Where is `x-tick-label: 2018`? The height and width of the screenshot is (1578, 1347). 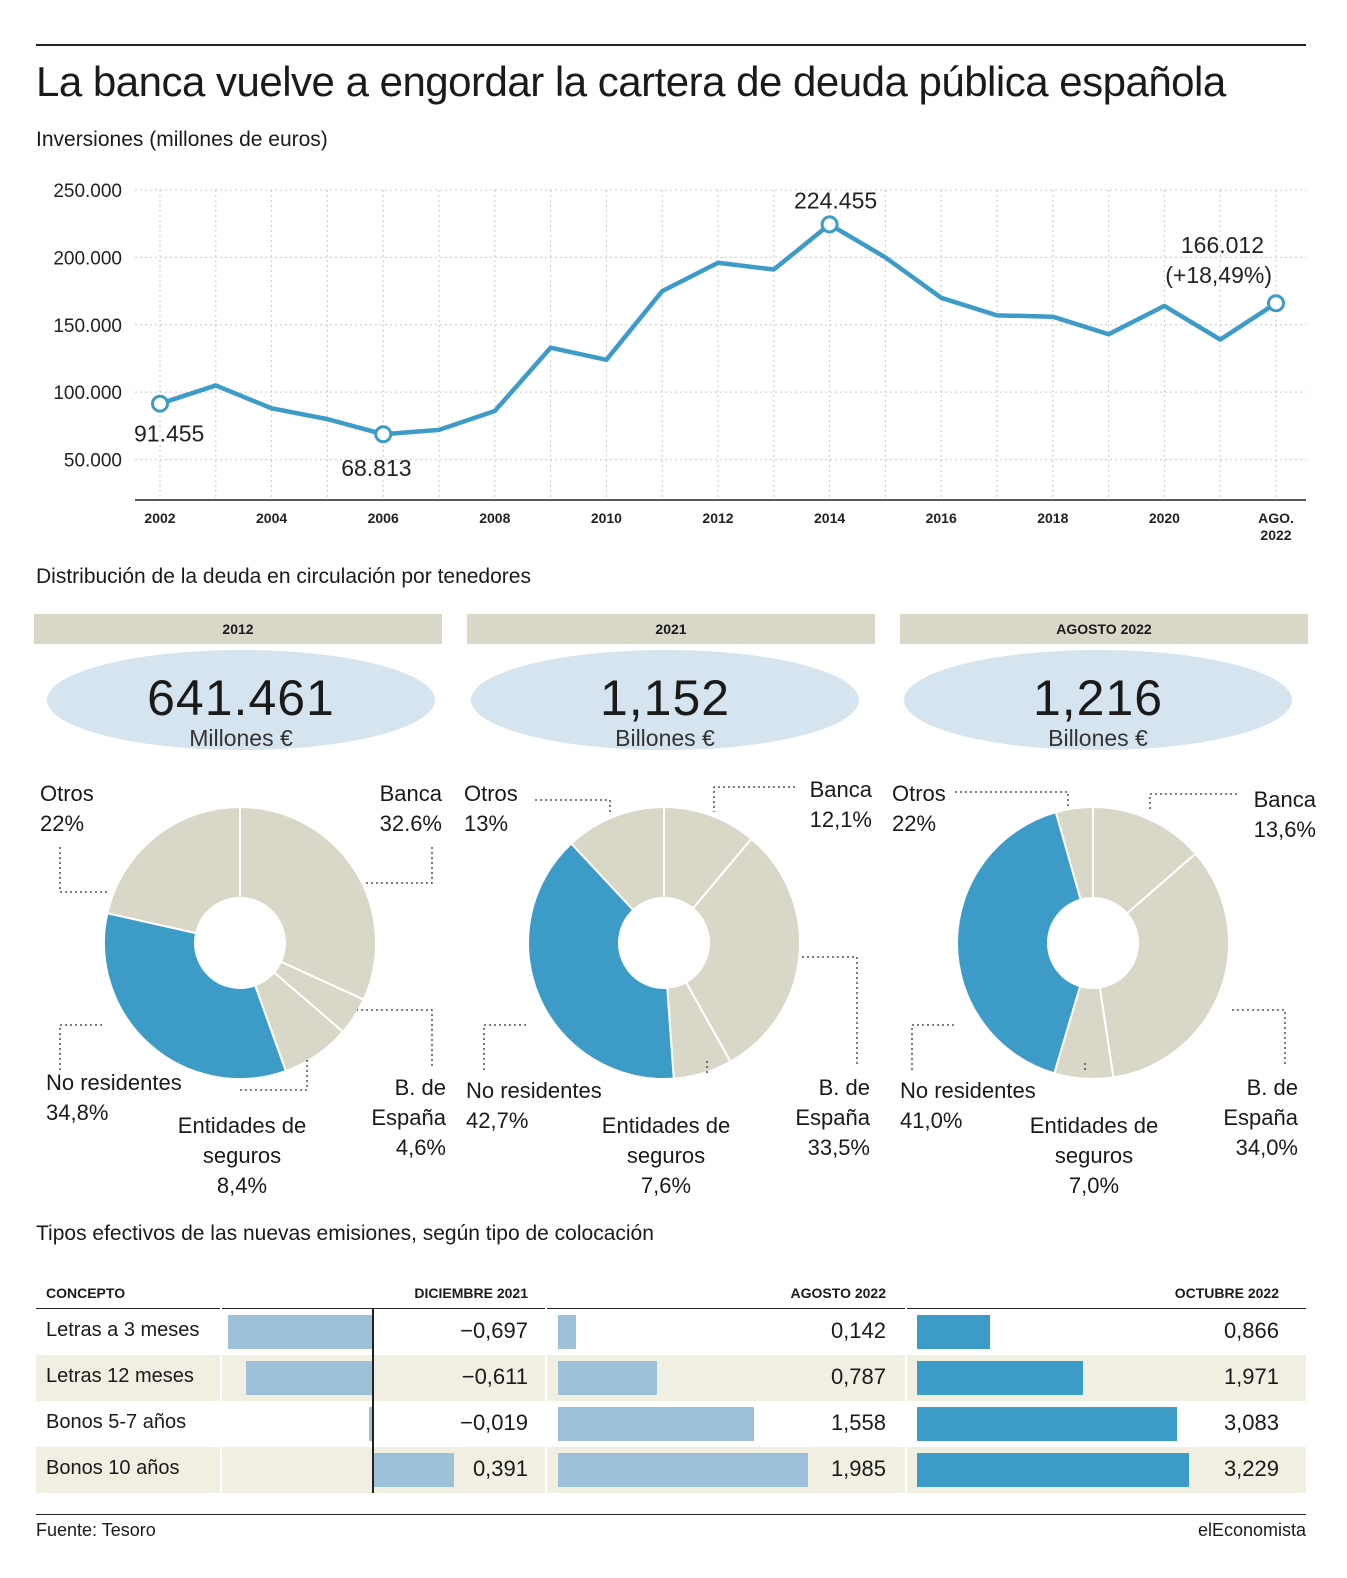
x-tick-label: 2018 is located at coordinates (1052, 518).